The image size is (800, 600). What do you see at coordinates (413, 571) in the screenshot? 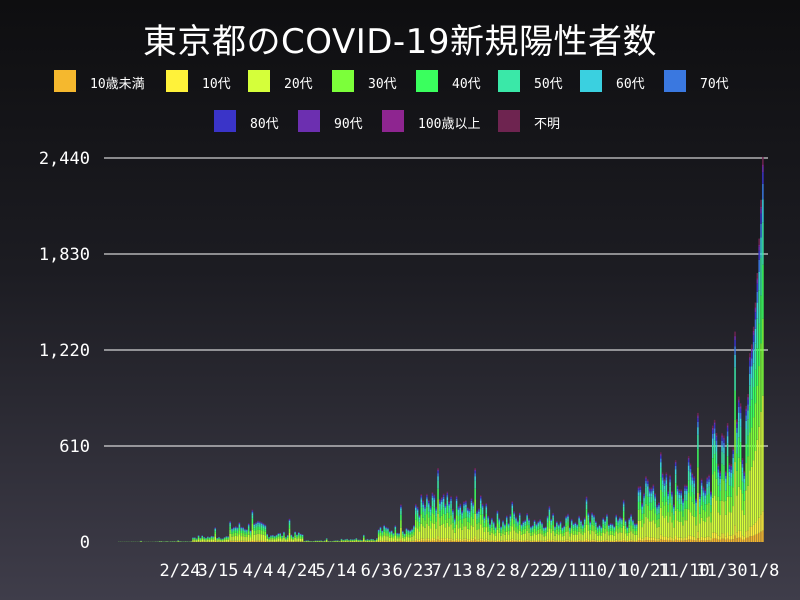
I see `x-tick-label: 6/23` at bounding box center [413, 571].